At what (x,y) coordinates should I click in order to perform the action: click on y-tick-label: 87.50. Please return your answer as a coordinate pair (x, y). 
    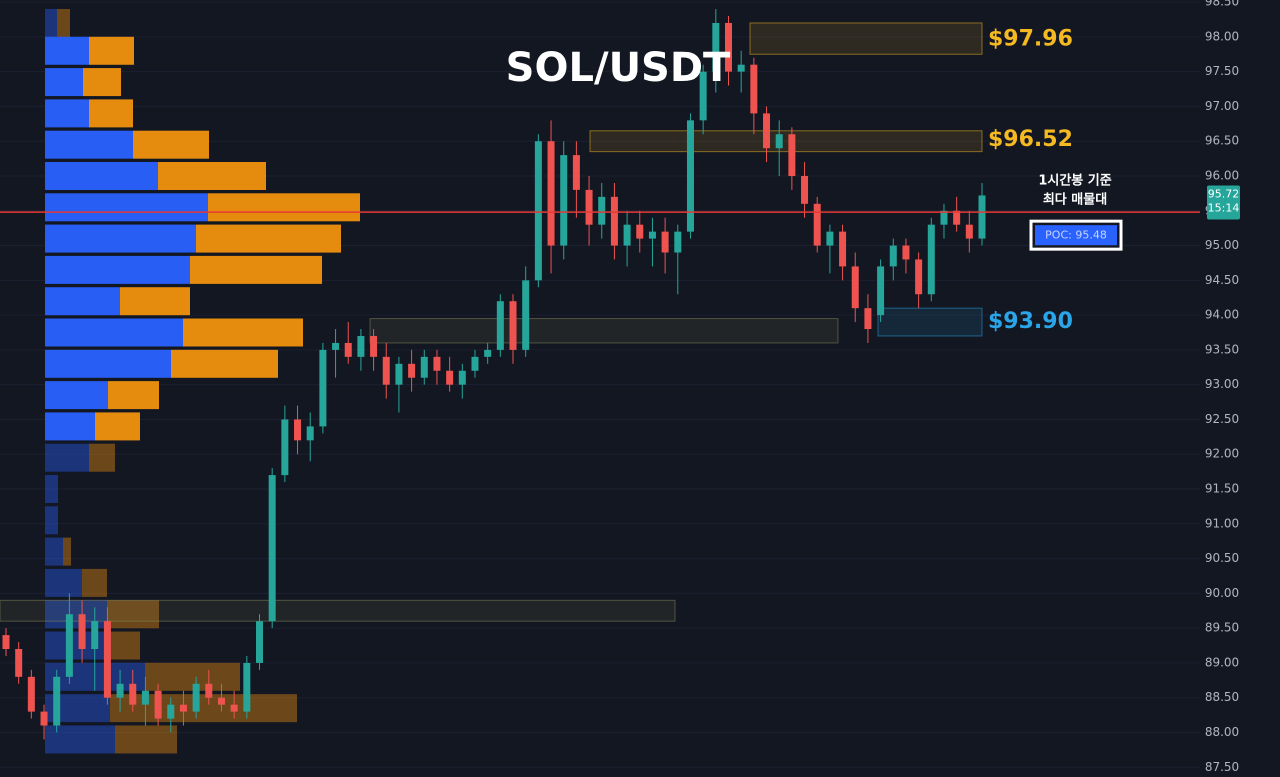
    Looking at the image, I should click on (1222, 767).